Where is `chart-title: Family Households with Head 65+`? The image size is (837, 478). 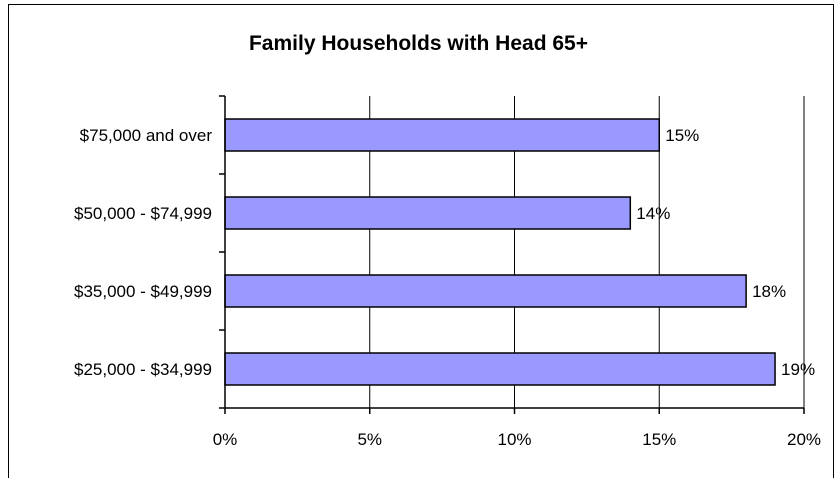
chart-title: Family Households with Head 65+ is located at coordinates (418, 43).